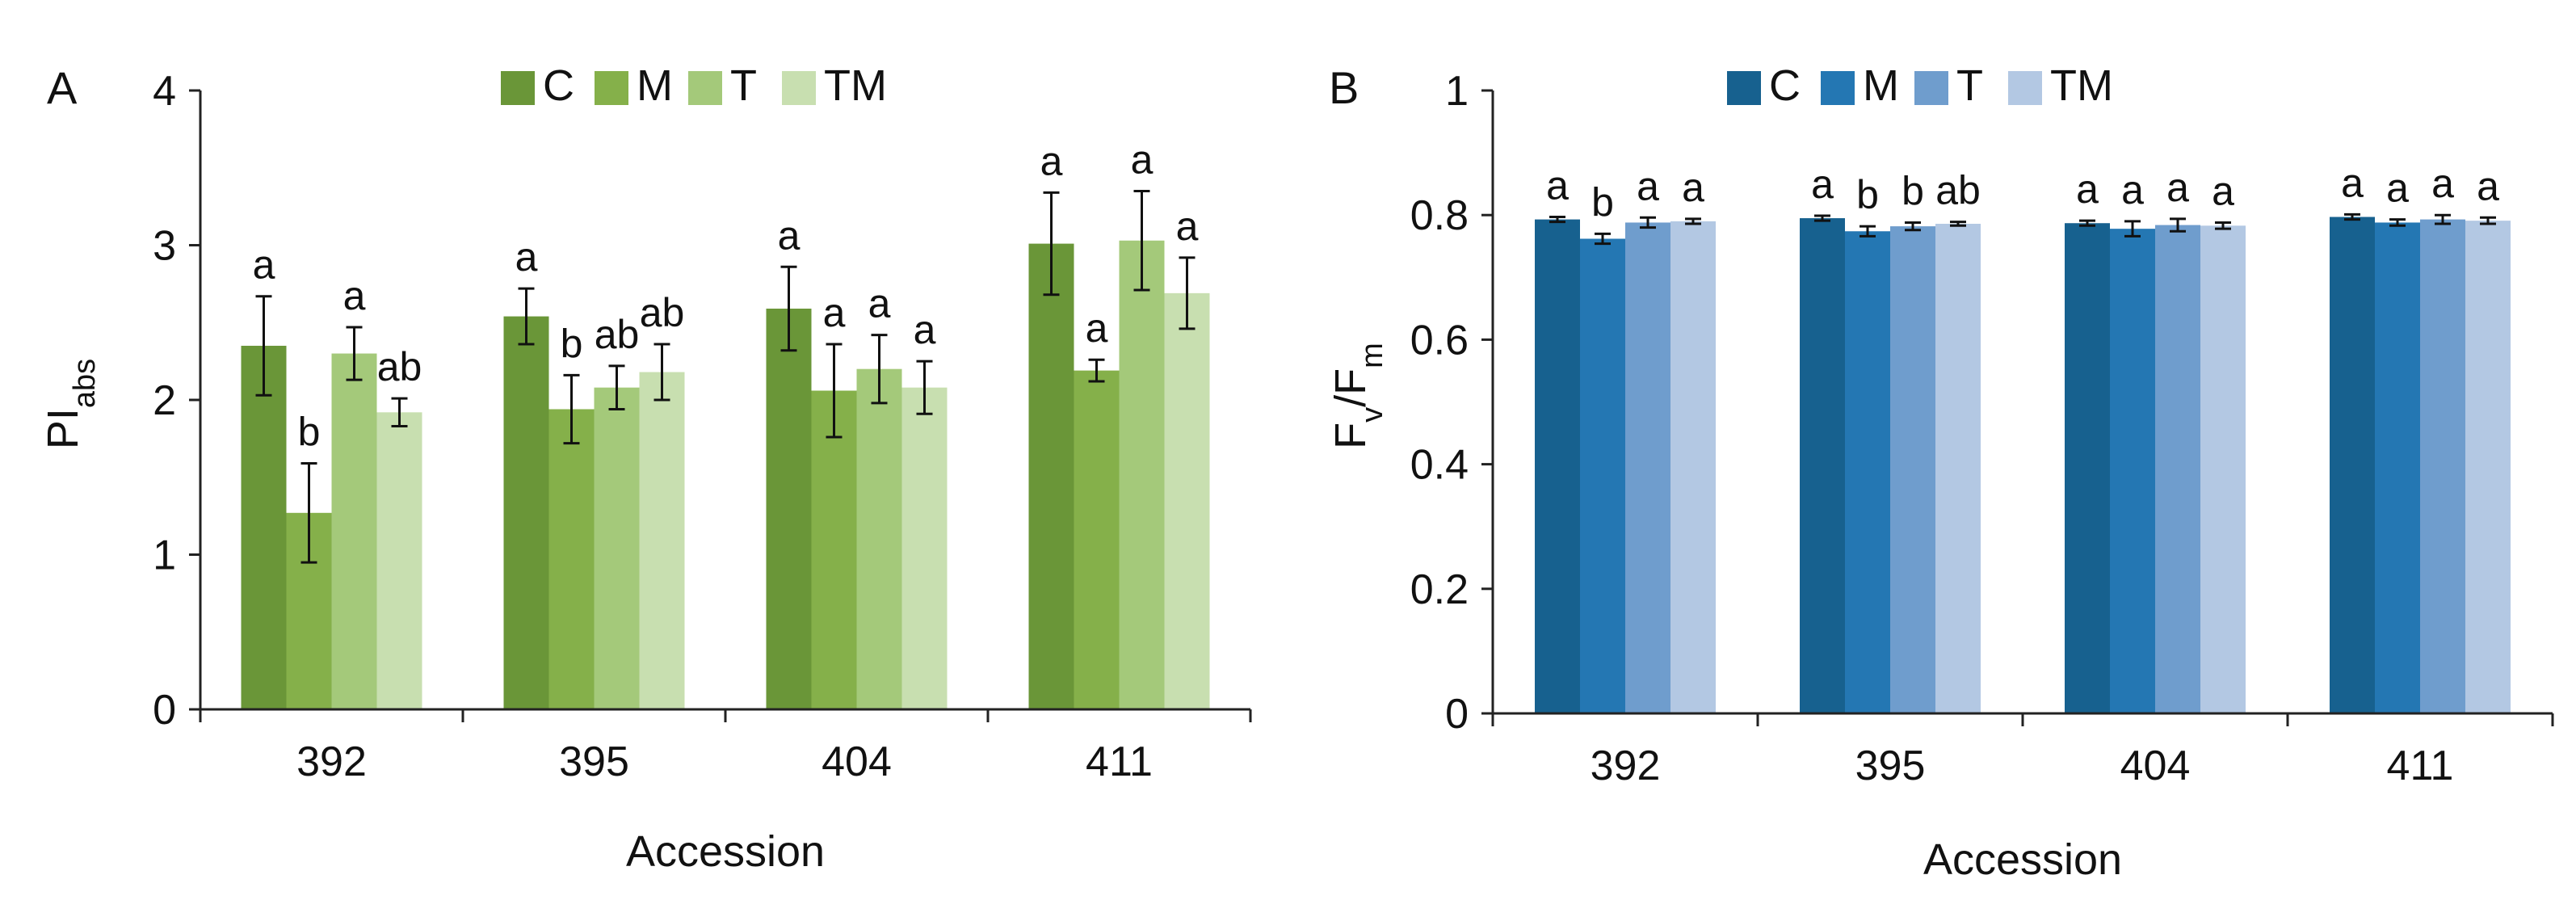 The image size is (2576, 917). Describe the element at coordinates (1958, 190) in the screenshot. I see `panel-b-significance-letter: ab` at that location.